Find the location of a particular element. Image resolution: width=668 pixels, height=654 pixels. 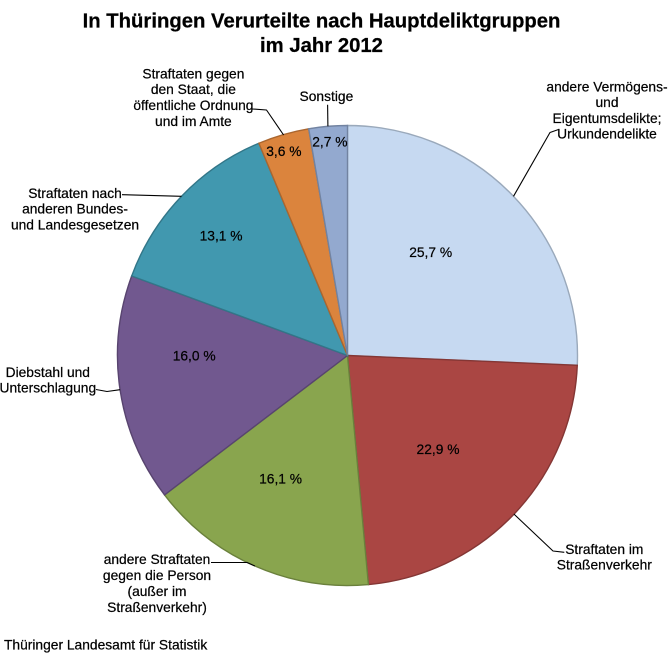

svg-text: 3,6 % is located at coordinates (283, 151).